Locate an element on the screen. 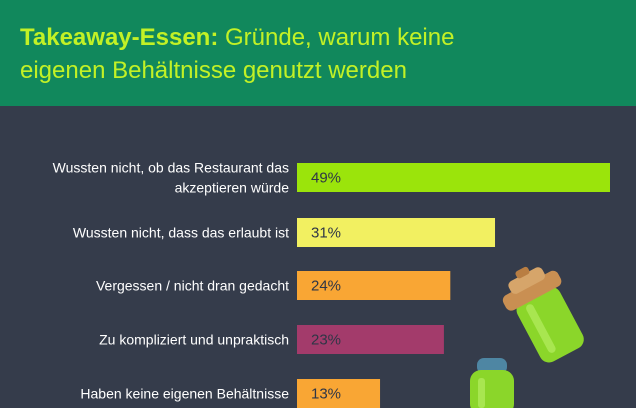 This screenshot has height=408, width=636. title-bold: Takeaway-Essen: is located at coordinates (119, 37).